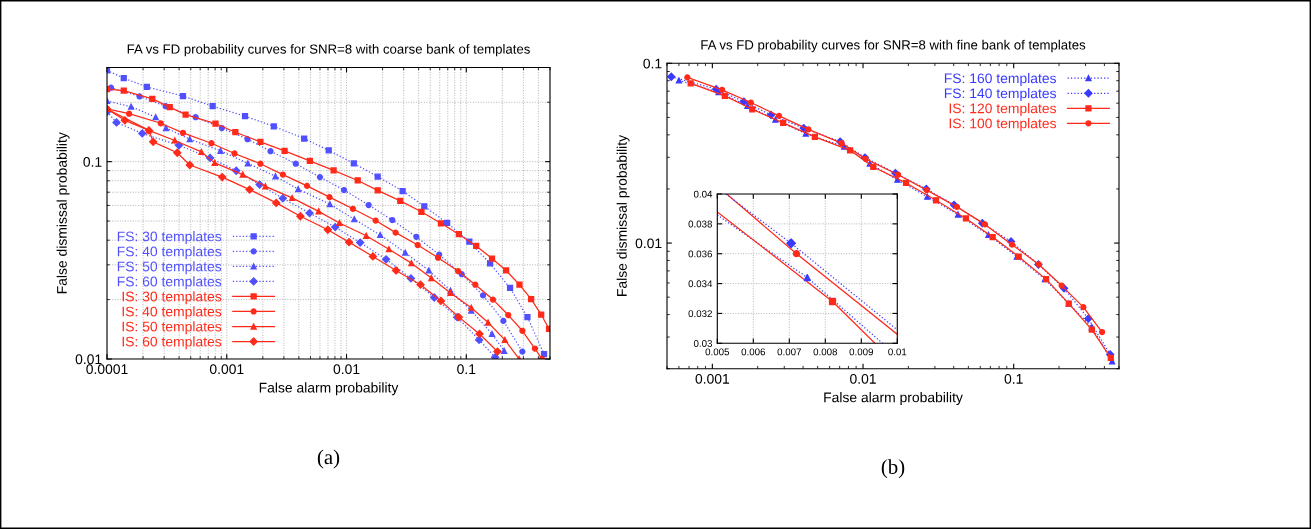 Image resolution: width=1311 pixels, height=529 pixels. What do you see at coordinates (1000, 79) in the screenshot?
I see `legend-label: FS: 160 templates` at bounding box center [1000, 79].